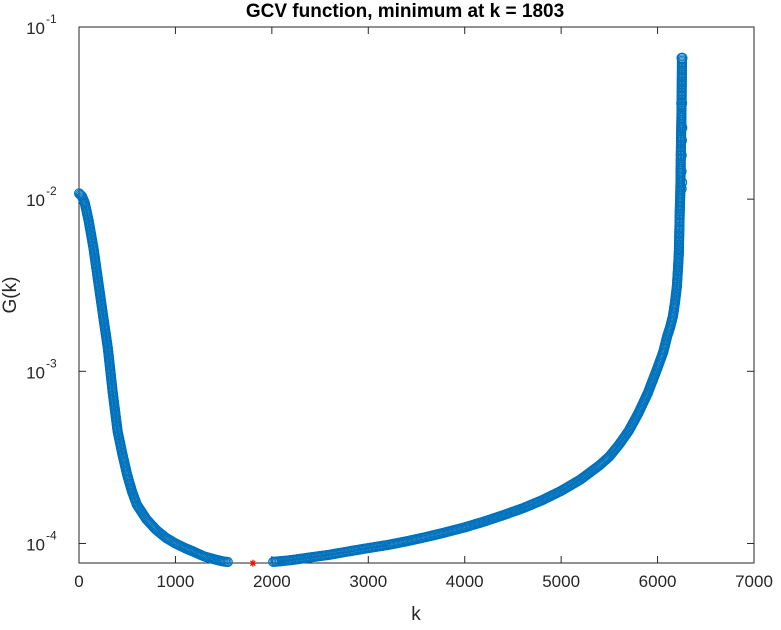 This screenshot has width=781, height=630. I want to click on x-axis-label: k, so click(416, 614).